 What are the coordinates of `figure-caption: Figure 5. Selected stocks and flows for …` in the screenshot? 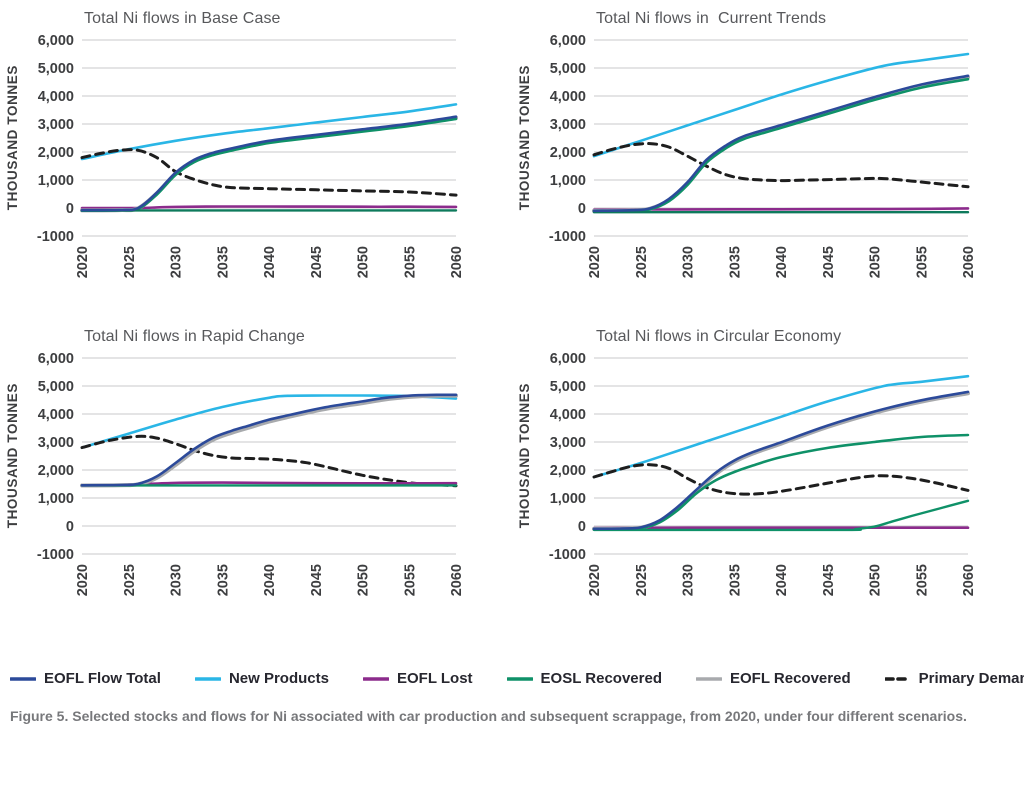 It's located at (488, 716).